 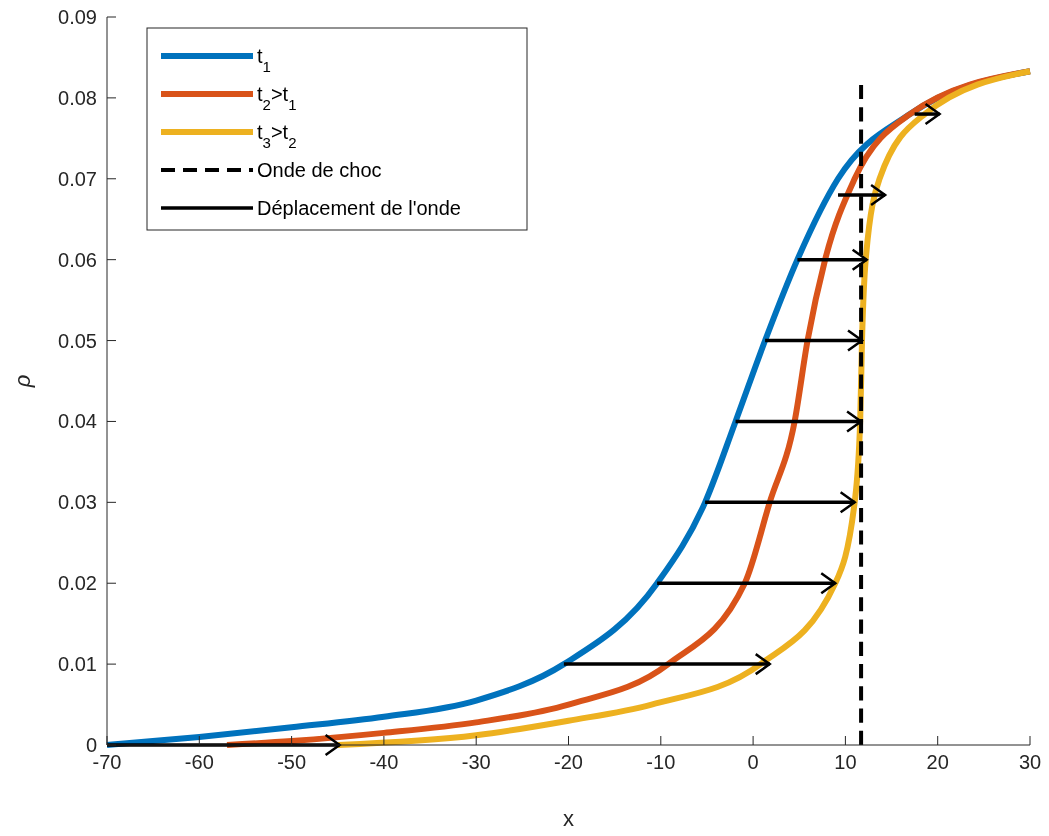 I want to click on y-tick-label: 0.09, so click(x=77, y=17).